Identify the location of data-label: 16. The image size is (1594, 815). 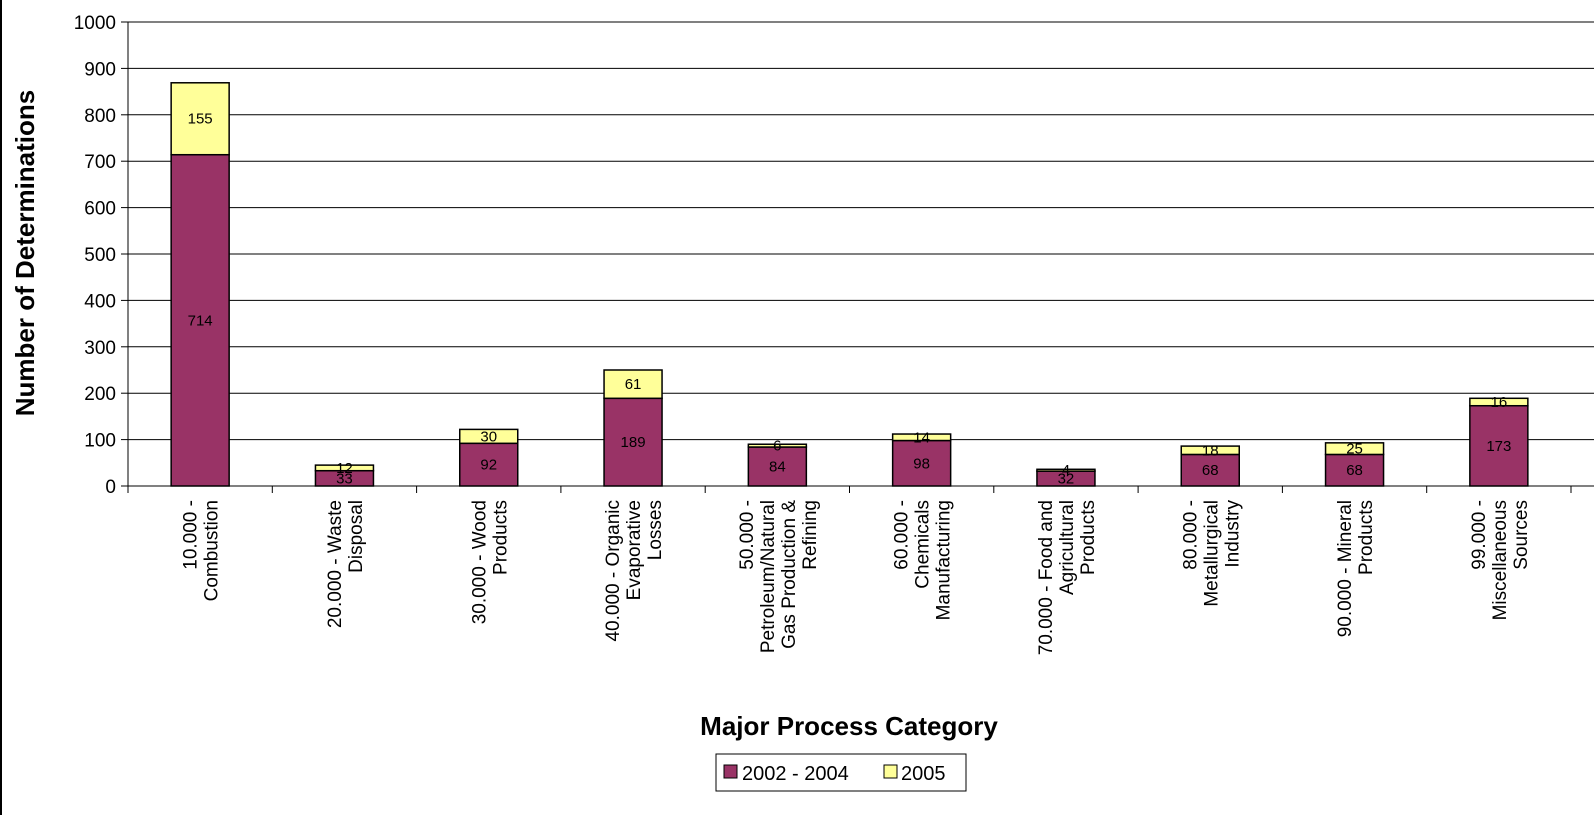
(1499, 402).